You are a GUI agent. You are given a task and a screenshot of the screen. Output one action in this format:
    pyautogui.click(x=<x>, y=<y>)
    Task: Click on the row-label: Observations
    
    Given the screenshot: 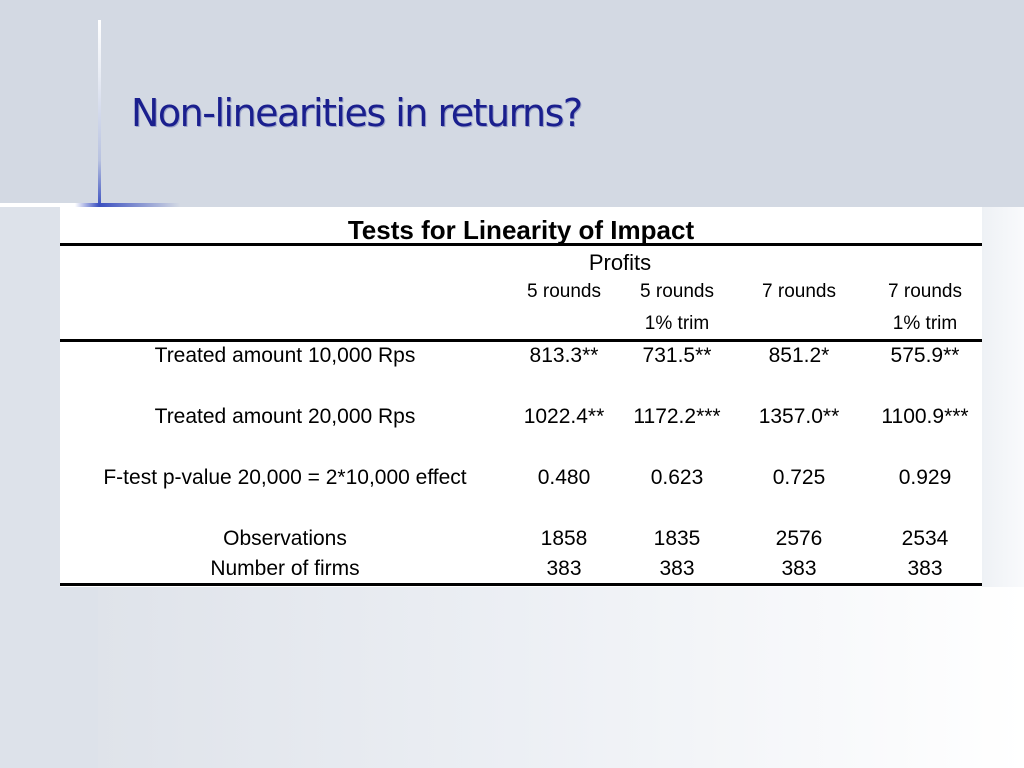 What is the action you would take?
    pyautogui.click(x=285, y=538)
    